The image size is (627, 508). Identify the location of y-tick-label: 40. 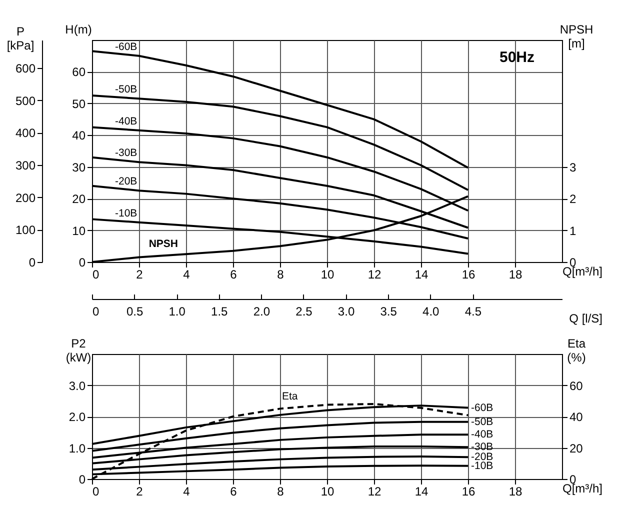
(79, 135).